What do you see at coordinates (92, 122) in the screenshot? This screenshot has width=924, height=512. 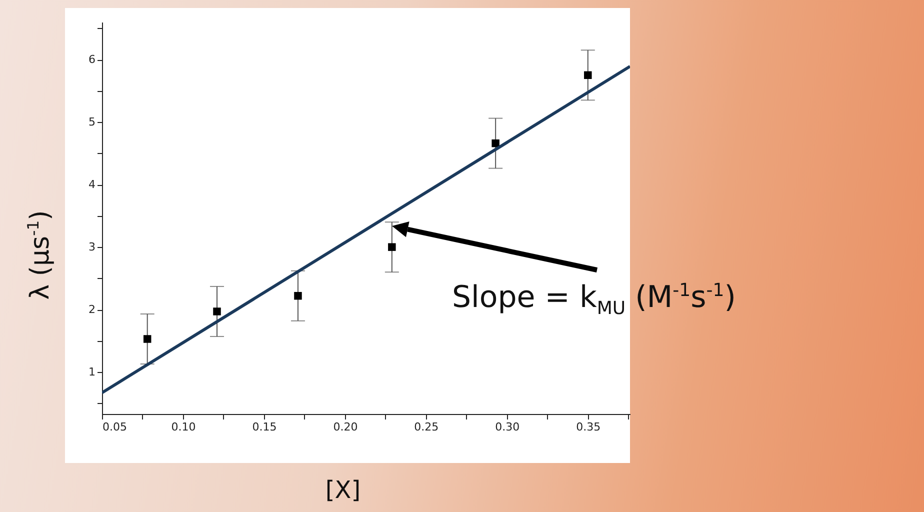 I see `y-tick-label: 5` at bounding box center [92, 122].